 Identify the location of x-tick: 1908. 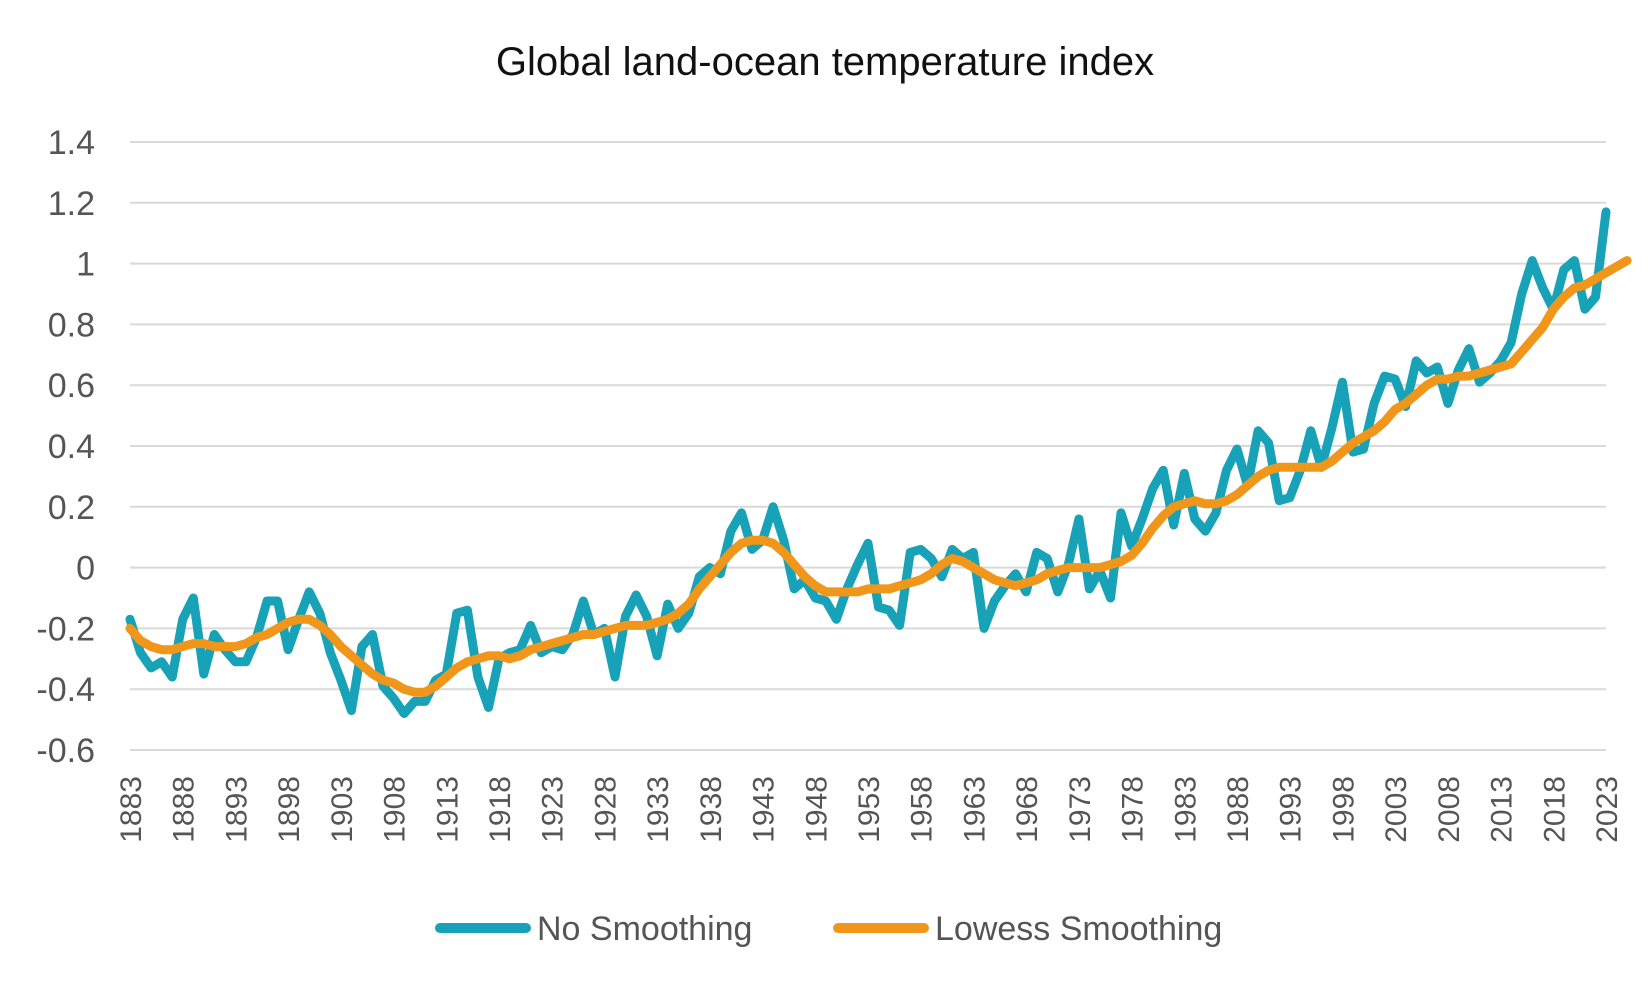
(395, 809).